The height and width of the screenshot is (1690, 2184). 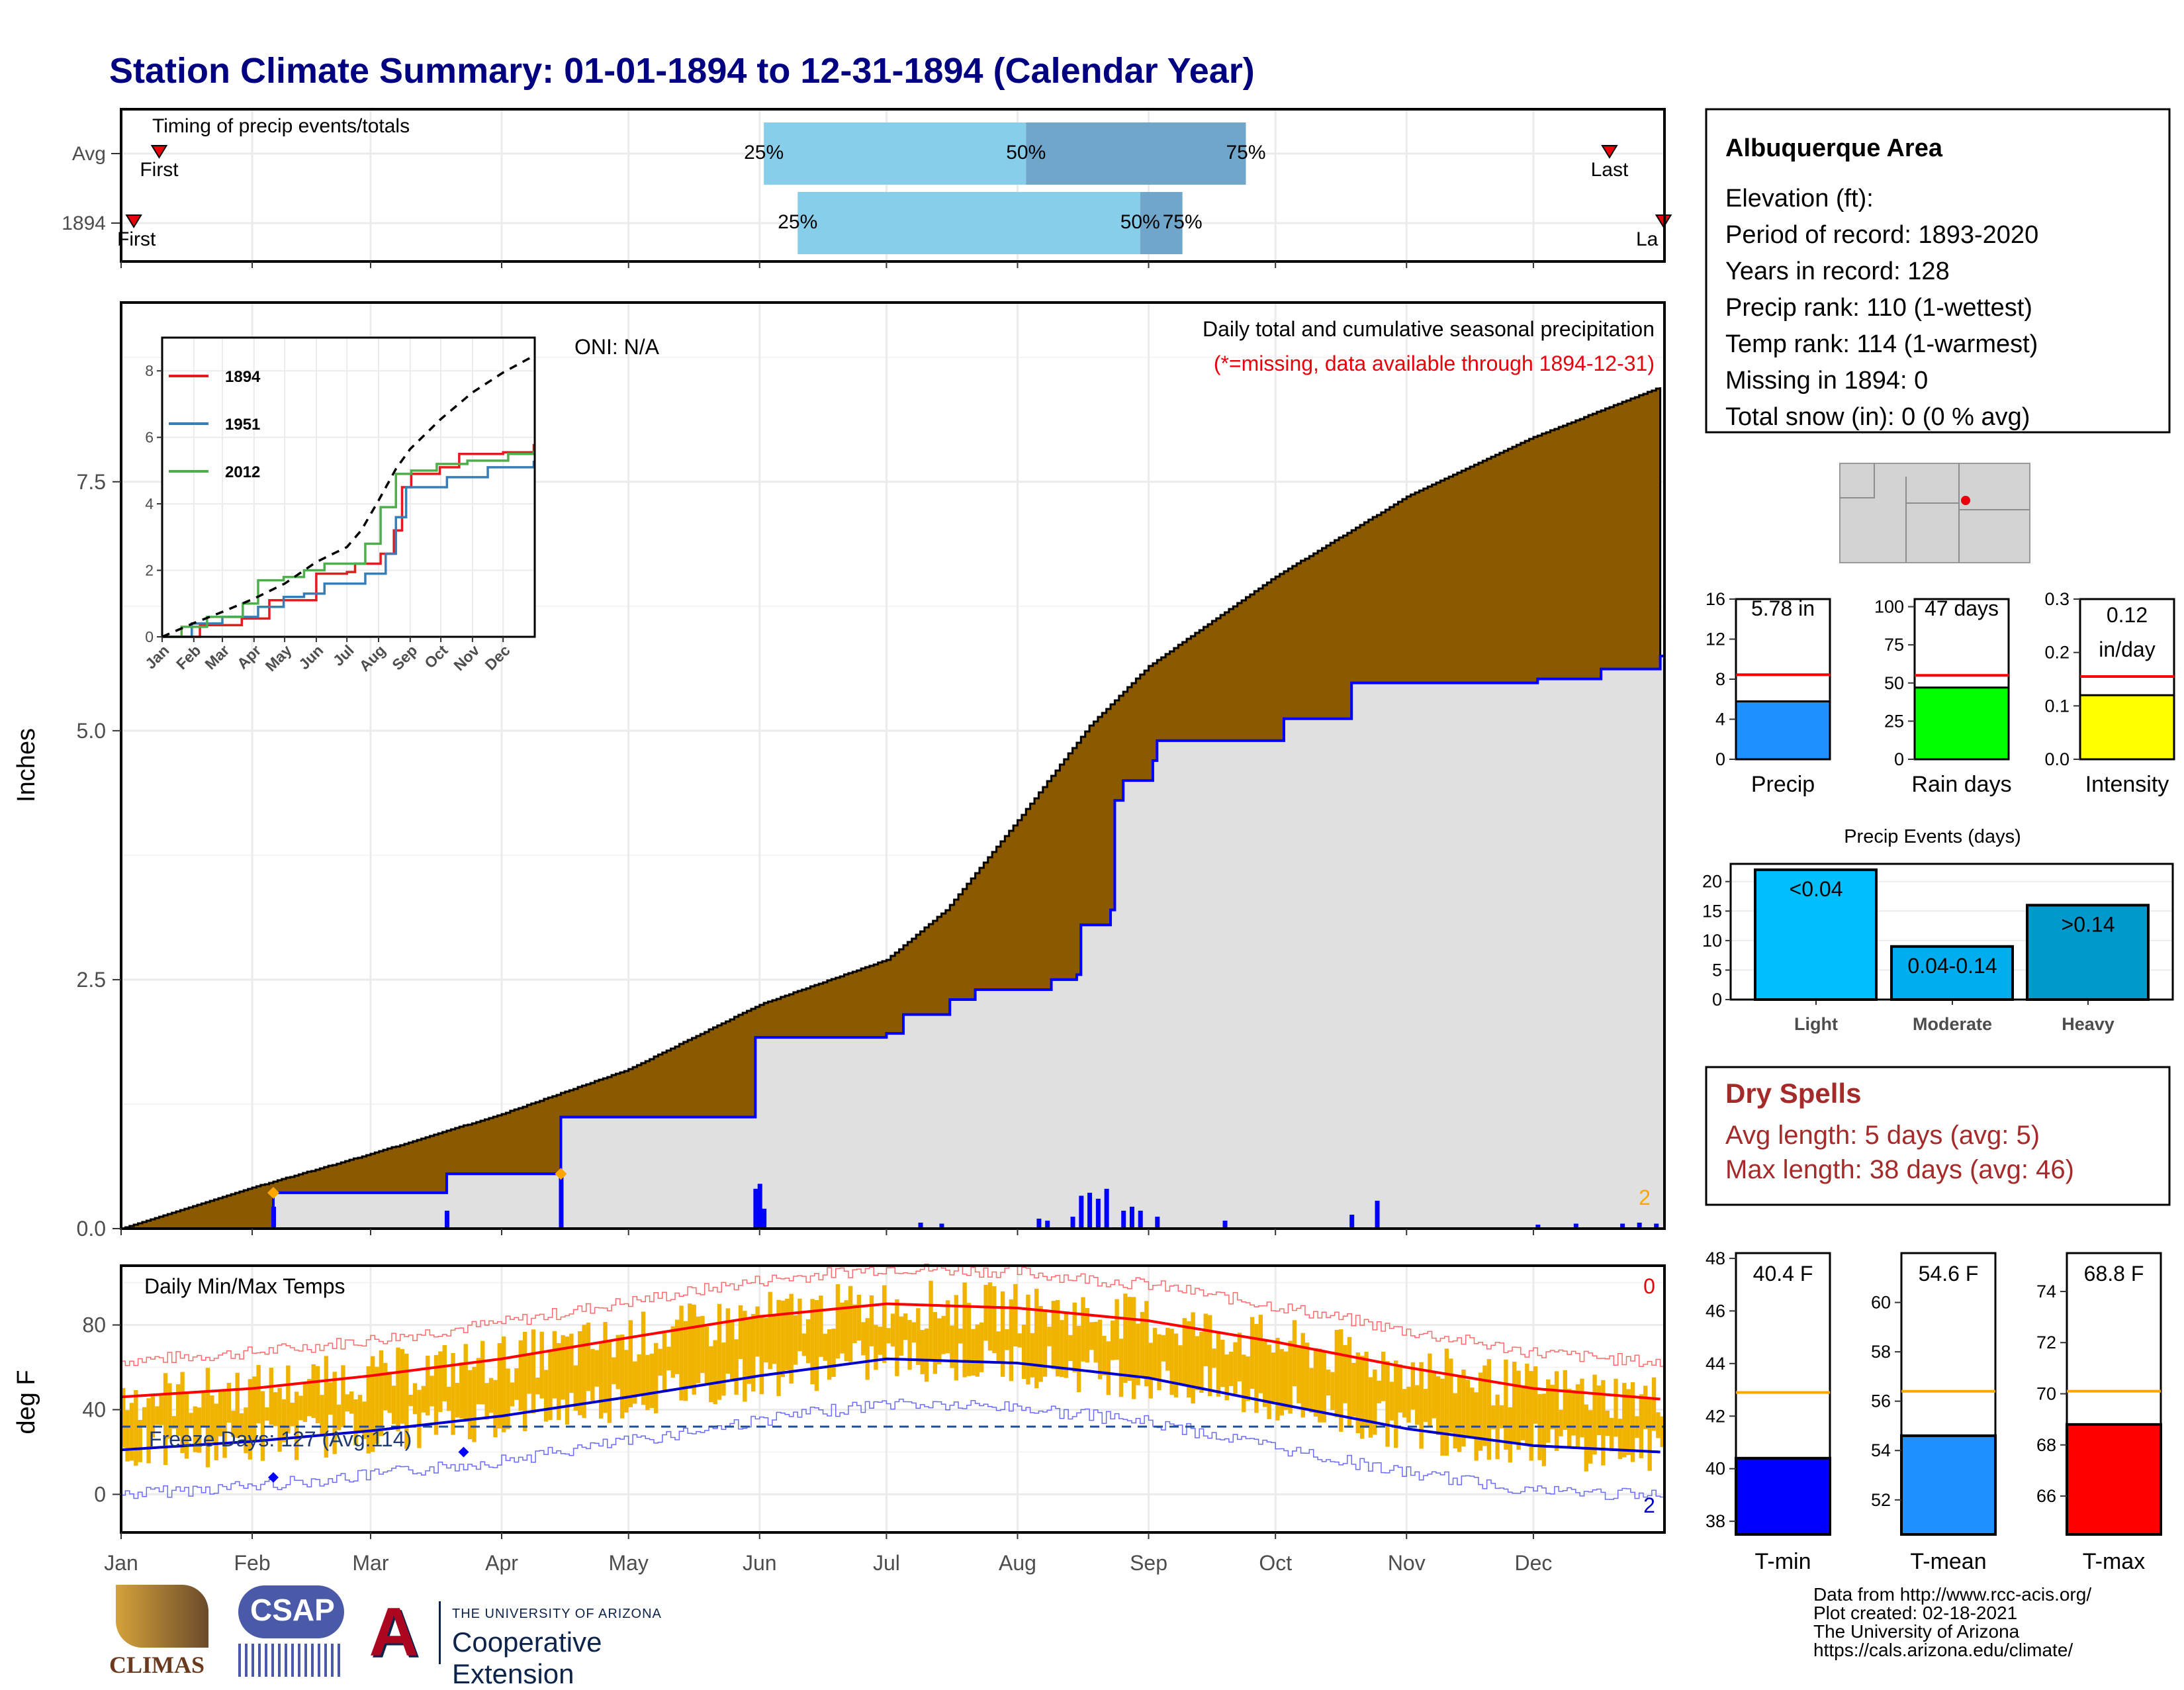 What do you see at coordinates (1720, 679) in the screenshot?
I see `precip-summary-y-tick-label: 8` at bounding box center [1720, 679].